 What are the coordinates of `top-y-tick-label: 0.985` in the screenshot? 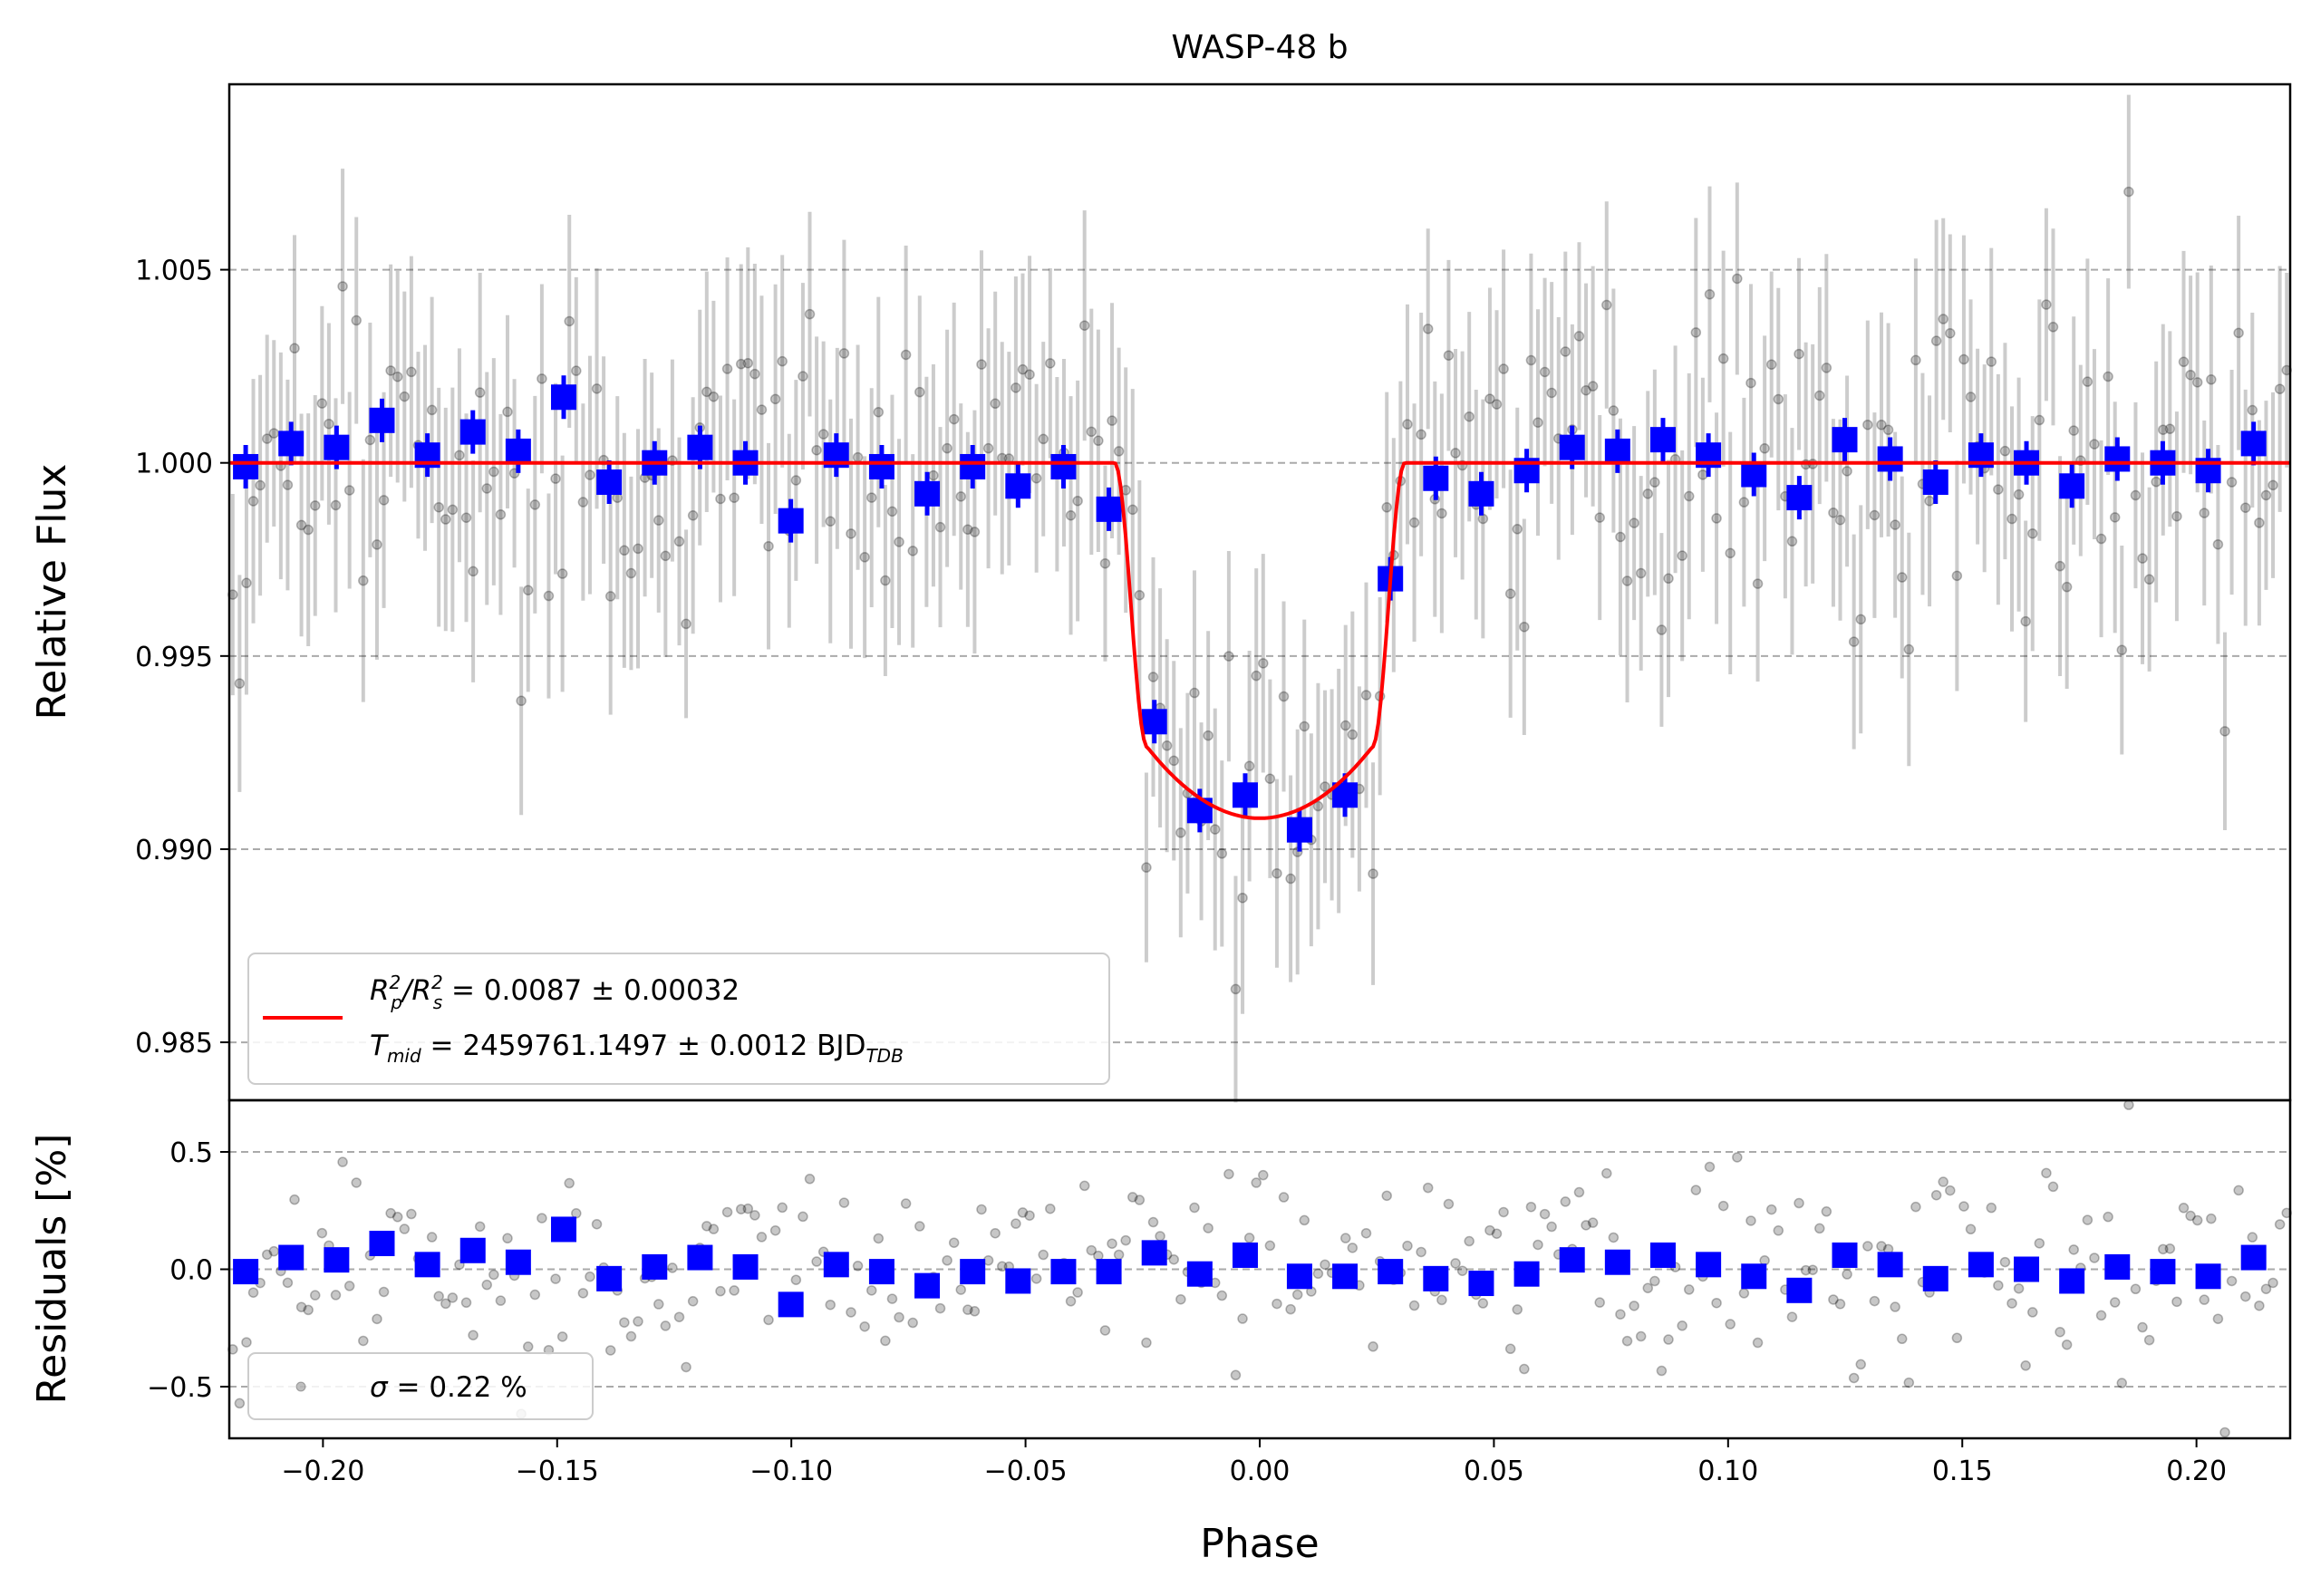 It's located at (174, 1043).